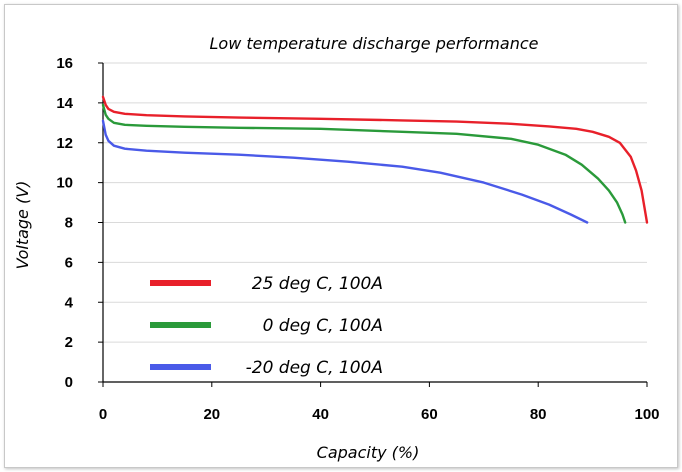 This screenshot has width=682, height=472. Describe the element at coordinates (103, 414) in the screenshot. I see `x-tick-label: 0` at that location.